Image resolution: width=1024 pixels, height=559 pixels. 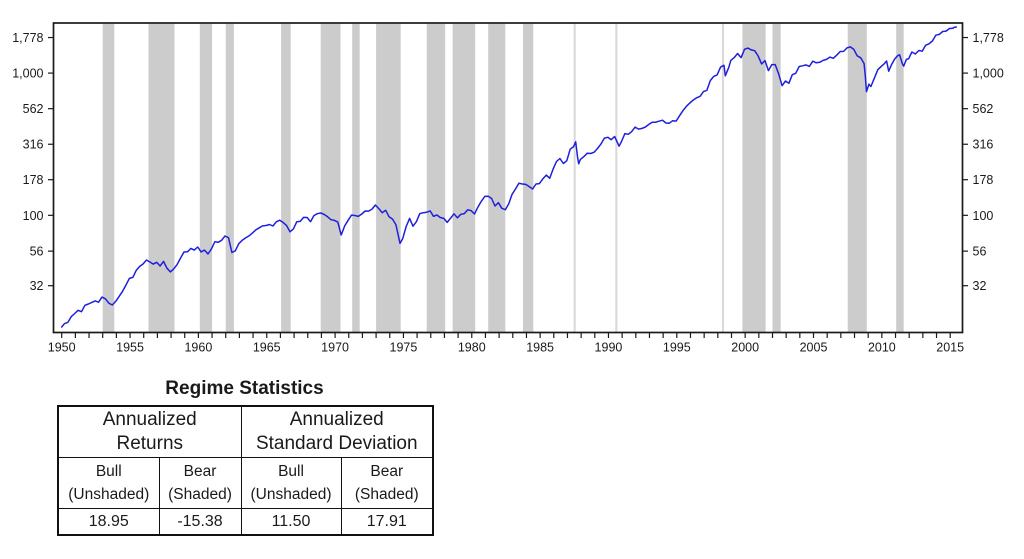 I want to click on y-tick-label-left: 32, so click(x=37, y=286).